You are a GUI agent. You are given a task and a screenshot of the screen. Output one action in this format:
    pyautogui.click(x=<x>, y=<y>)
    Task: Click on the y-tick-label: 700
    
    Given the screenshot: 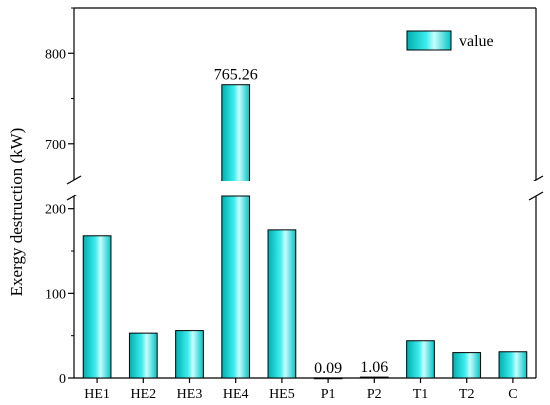 What is the action you would take?
    pyautogui.click(x=55, y=145)
    